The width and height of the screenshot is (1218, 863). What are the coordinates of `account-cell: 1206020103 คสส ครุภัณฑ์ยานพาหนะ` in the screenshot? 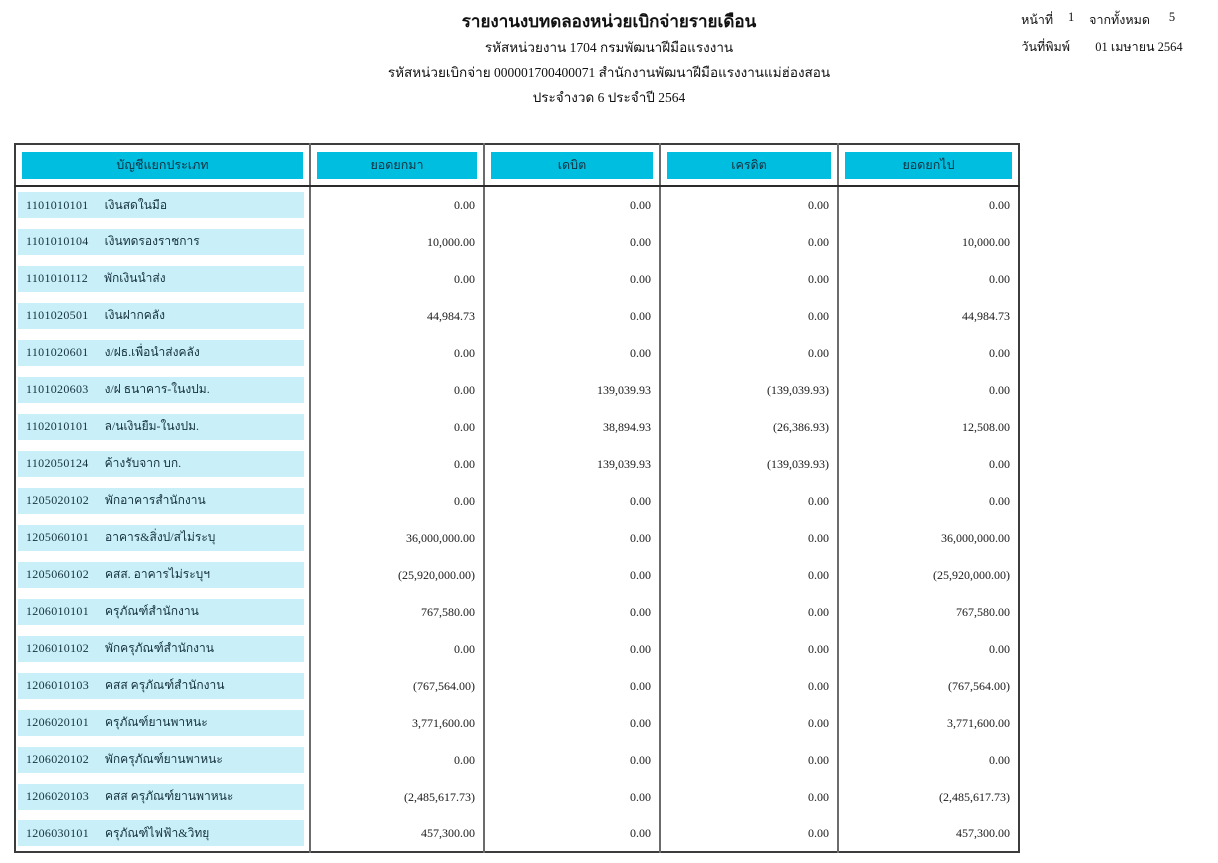 It's located at (163, 796).